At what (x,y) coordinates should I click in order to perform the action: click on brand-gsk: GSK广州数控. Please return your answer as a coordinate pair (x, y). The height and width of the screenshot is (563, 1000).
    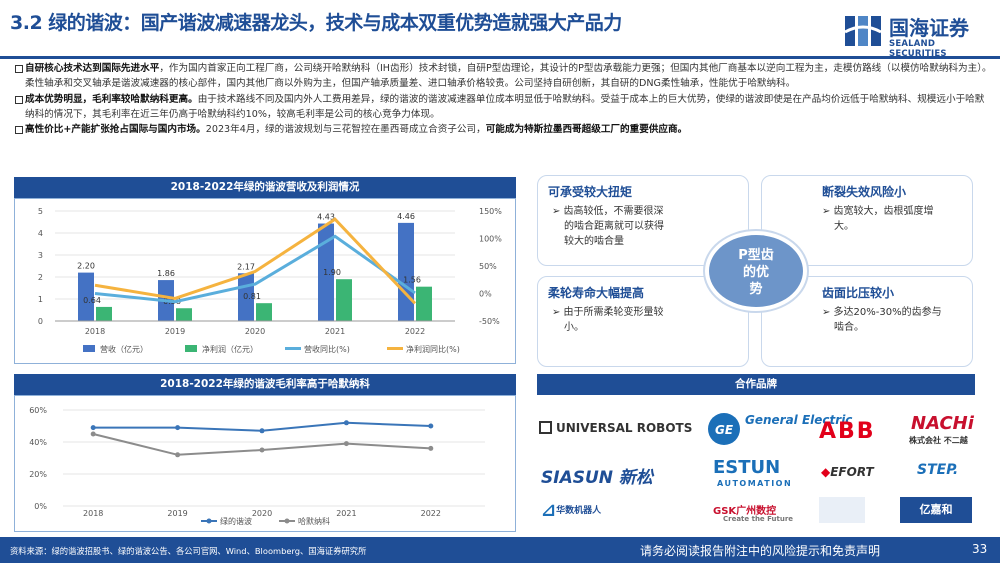
    Looking at the image, I should click on (745, 511).